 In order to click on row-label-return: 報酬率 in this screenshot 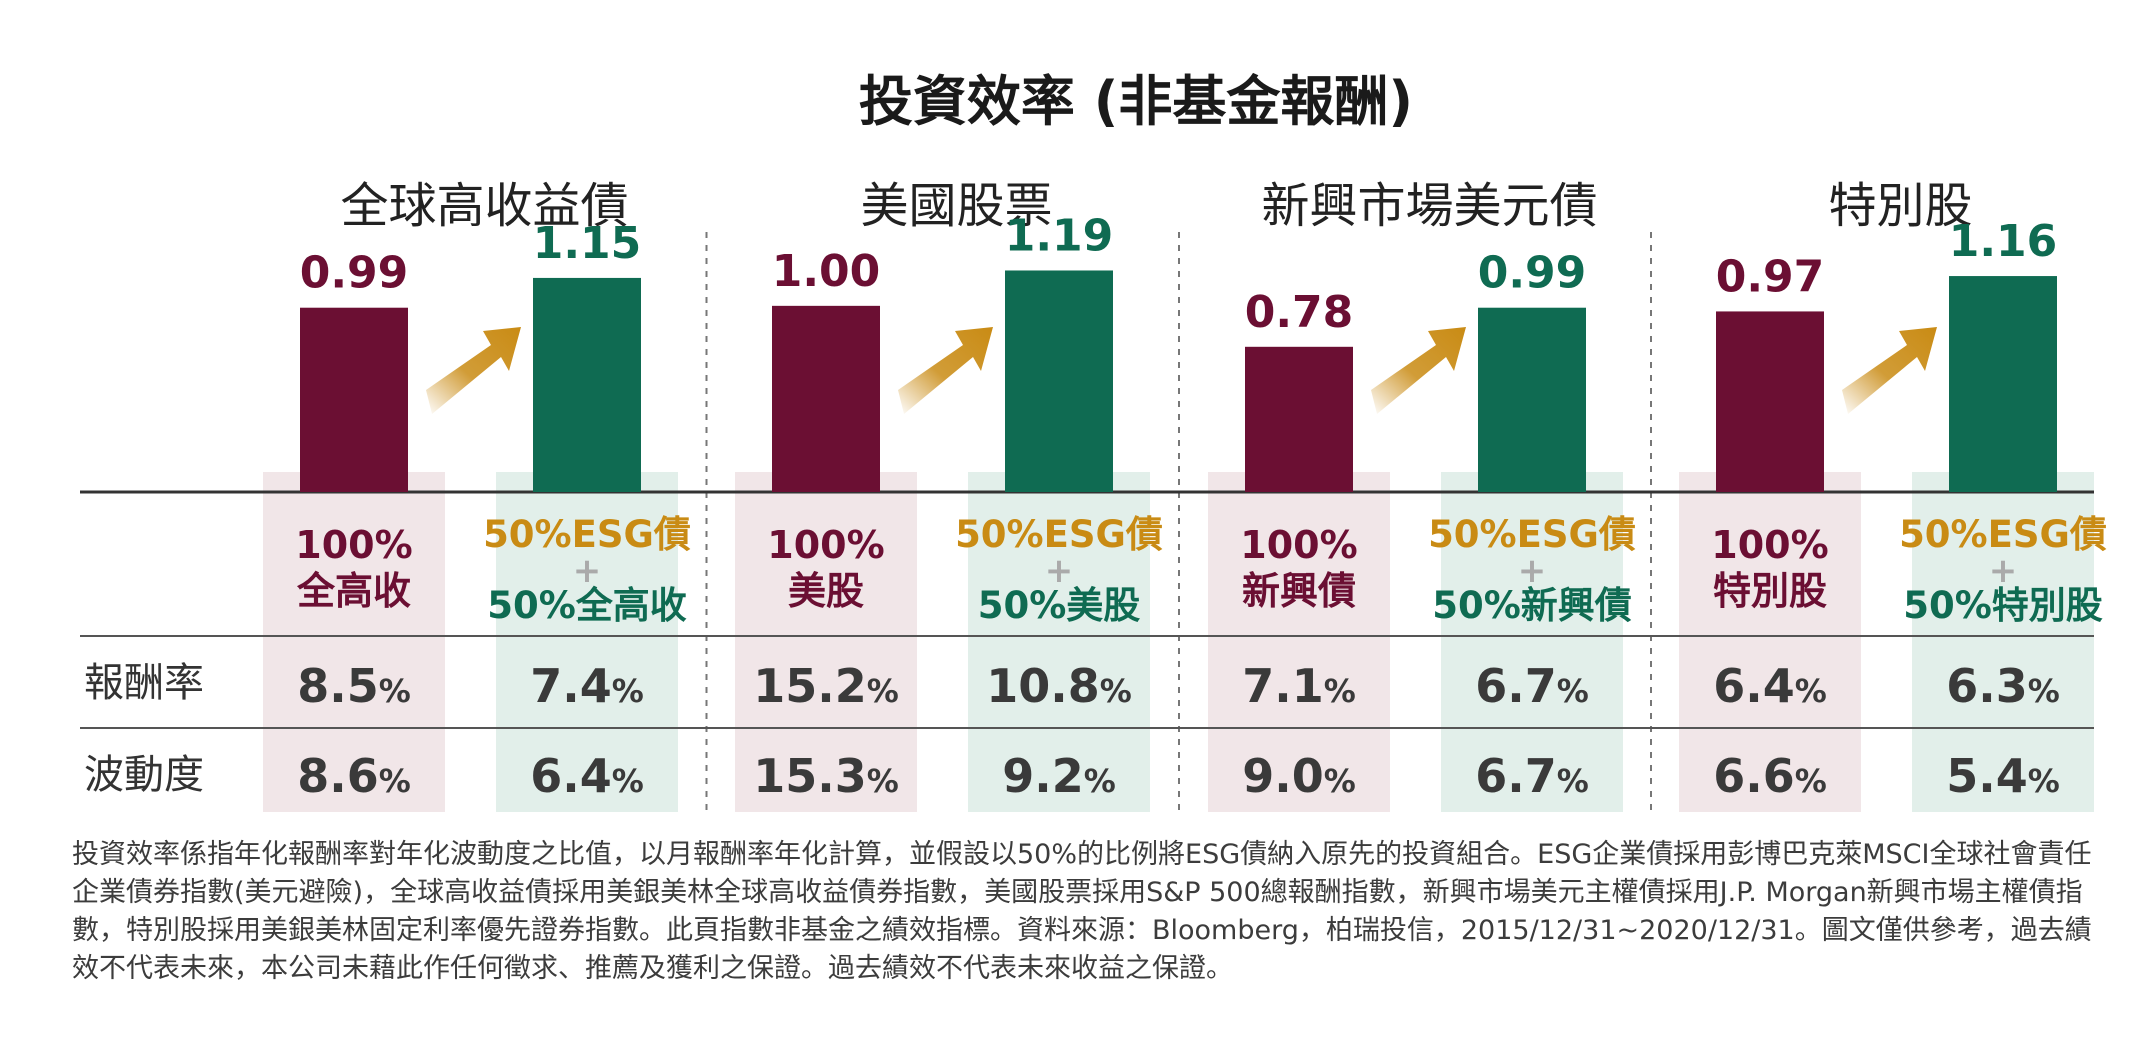, I will do `click(144, 683)`.